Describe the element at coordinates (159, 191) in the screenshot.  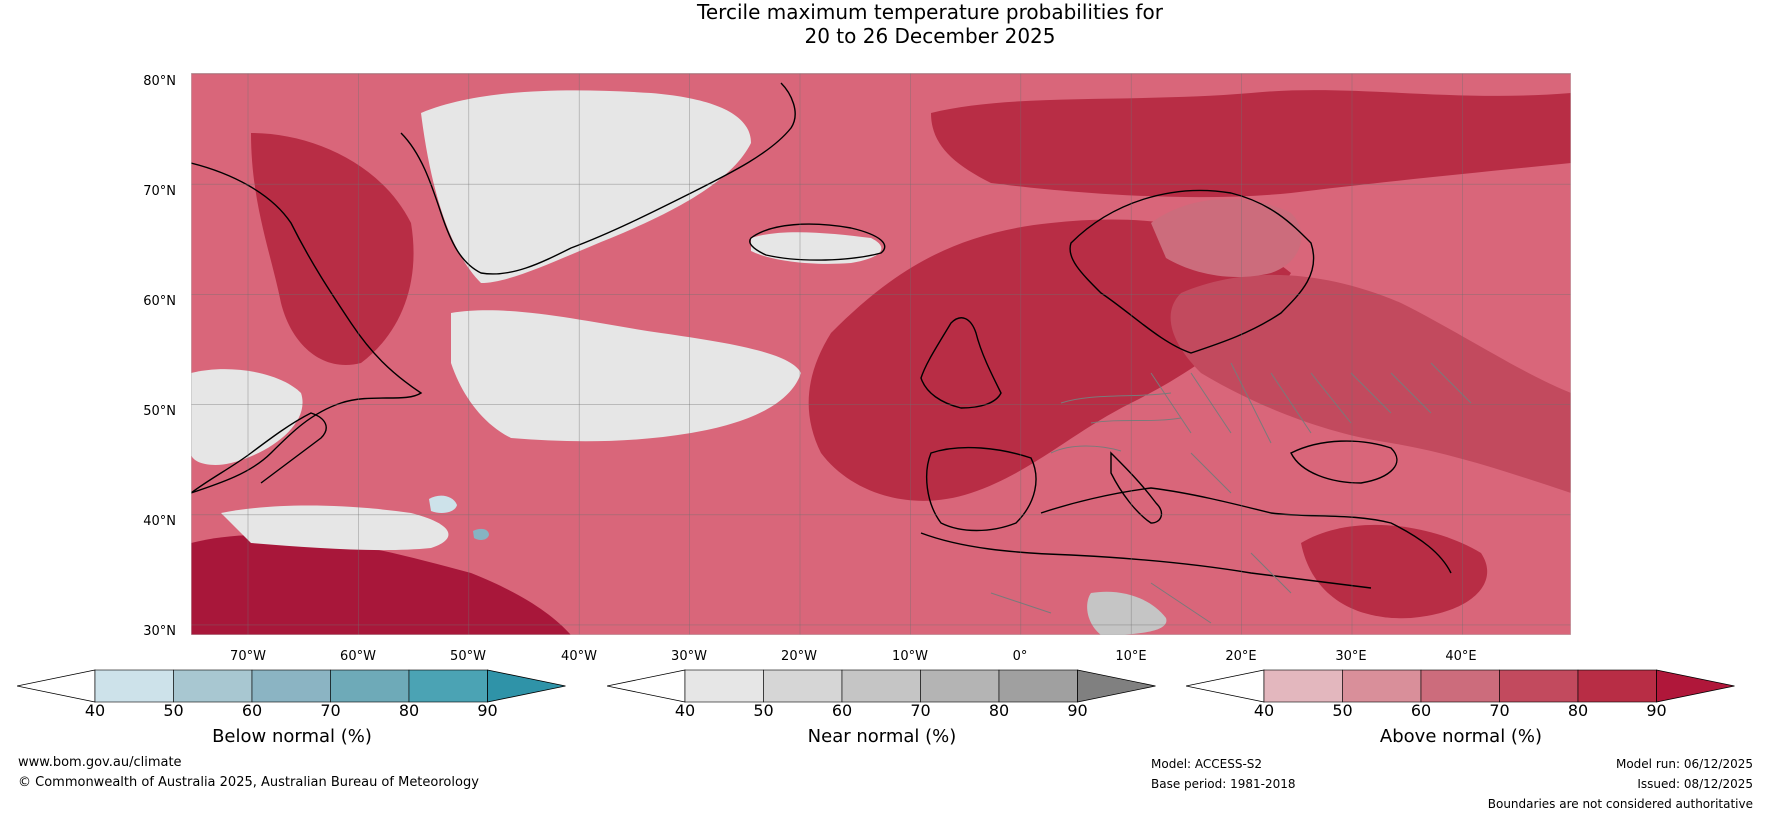
I see `lat-label-70n: 70°N` at that location.